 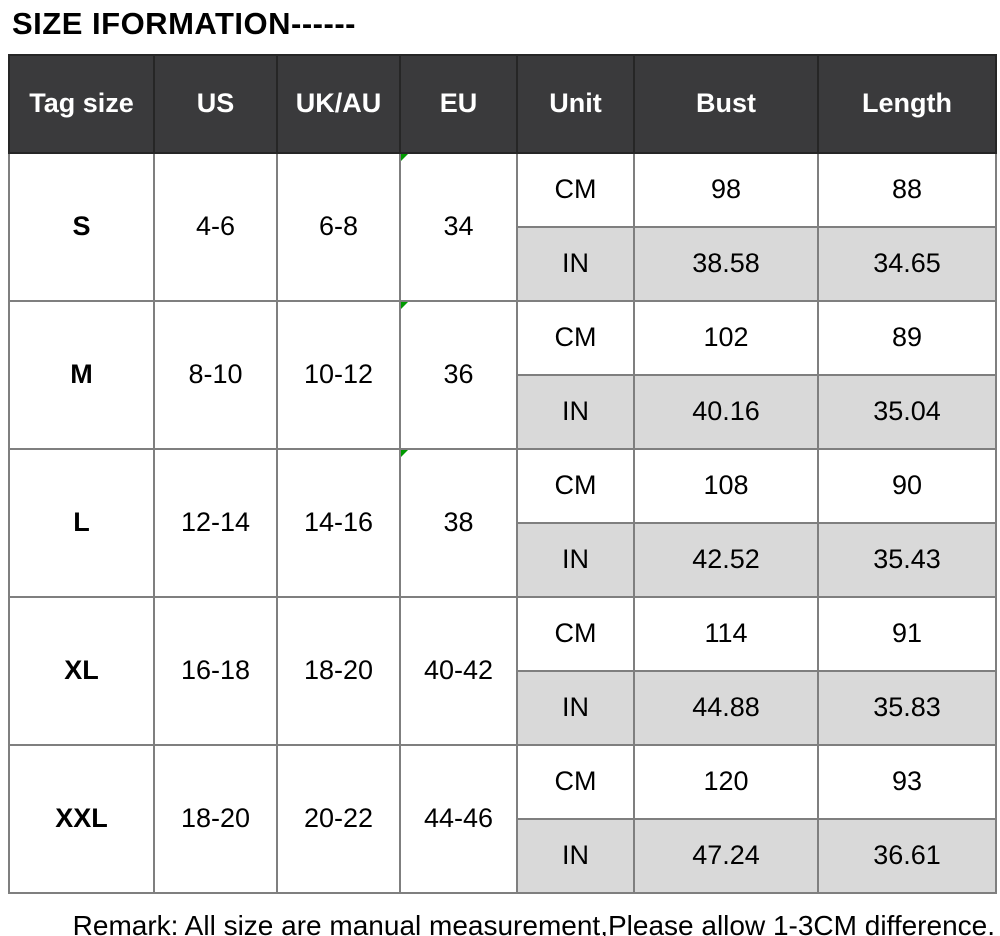 What do you see at coordinates (81, 522) in the screenshot?
I see `tag-size-cell: L` at bounding box center [81, 522].